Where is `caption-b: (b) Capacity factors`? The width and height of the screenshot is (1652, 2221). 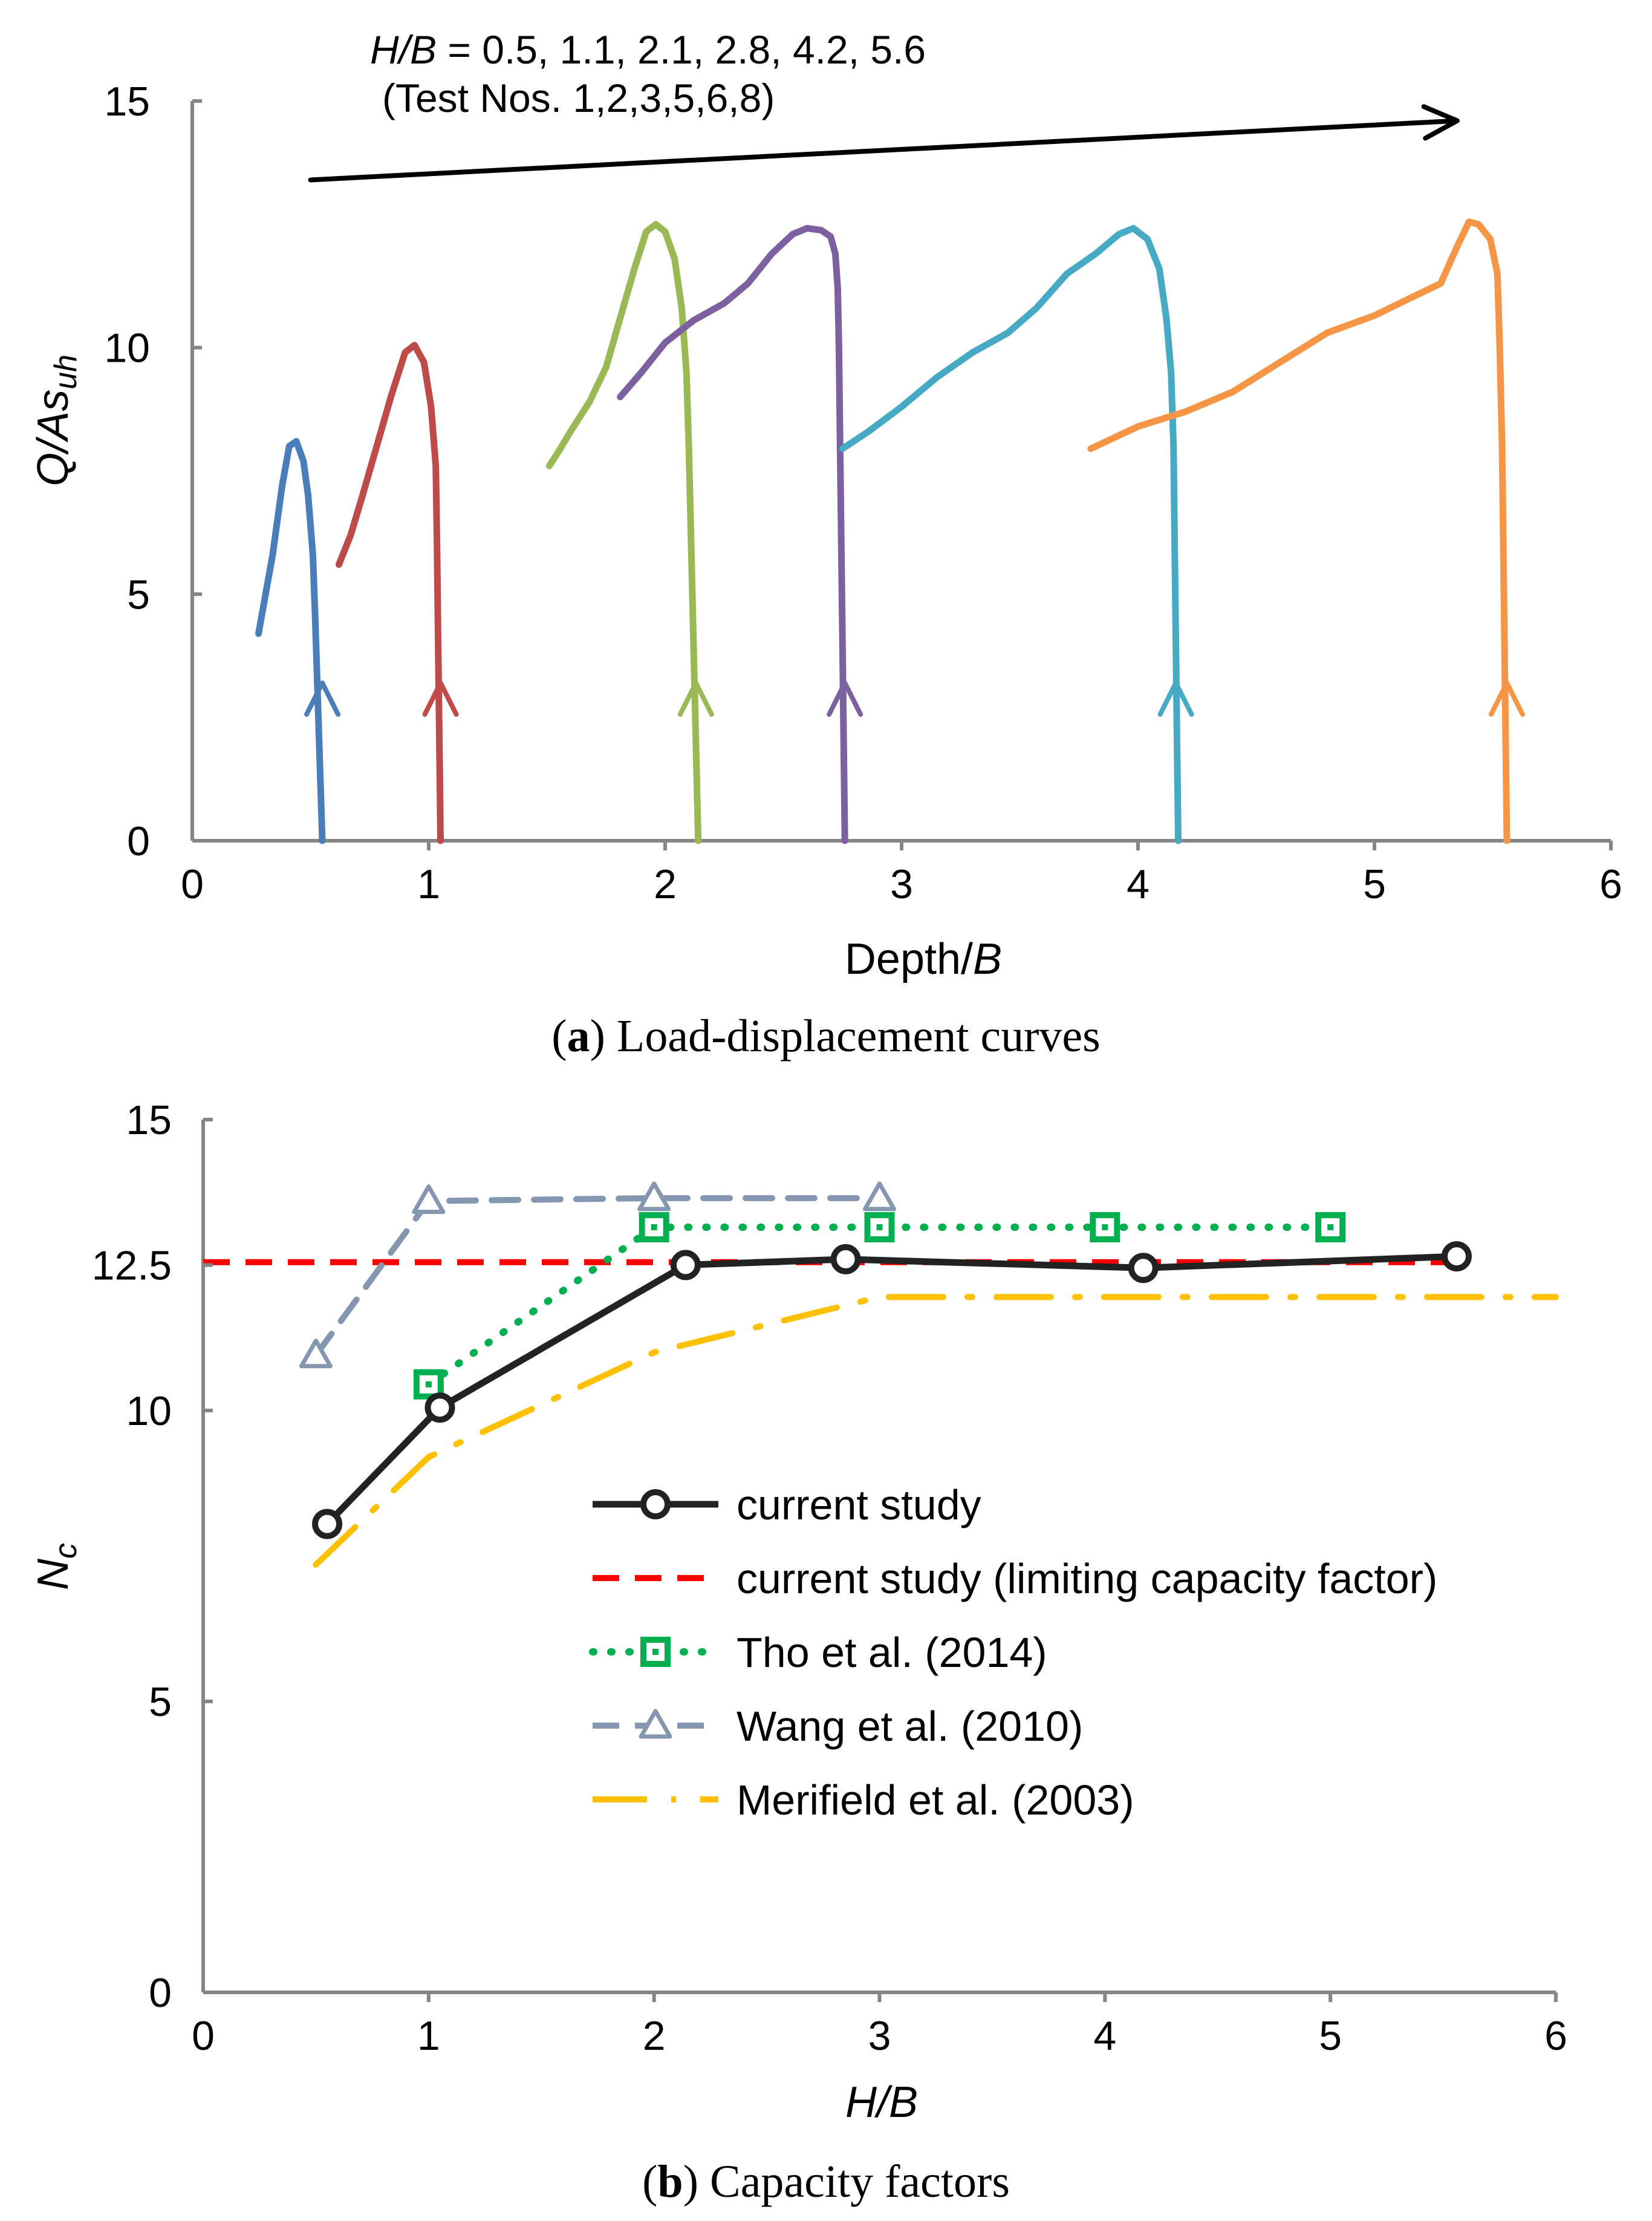 caption-b: (b) Capacity factors is located at coordinates (826, 2181).